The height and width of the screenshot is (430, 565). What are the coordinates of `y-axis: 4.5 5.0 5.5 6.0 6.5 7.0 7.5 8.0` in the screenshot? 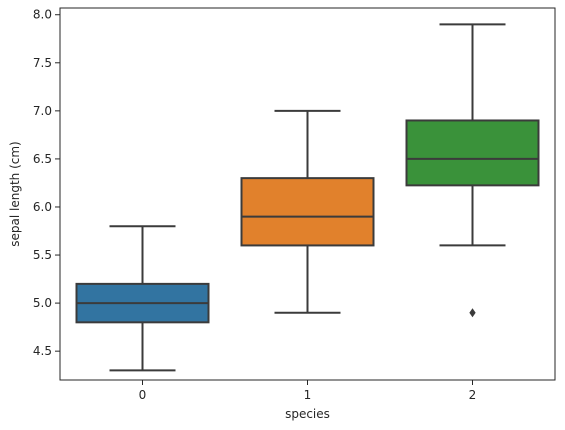 It's located at (46, 183).